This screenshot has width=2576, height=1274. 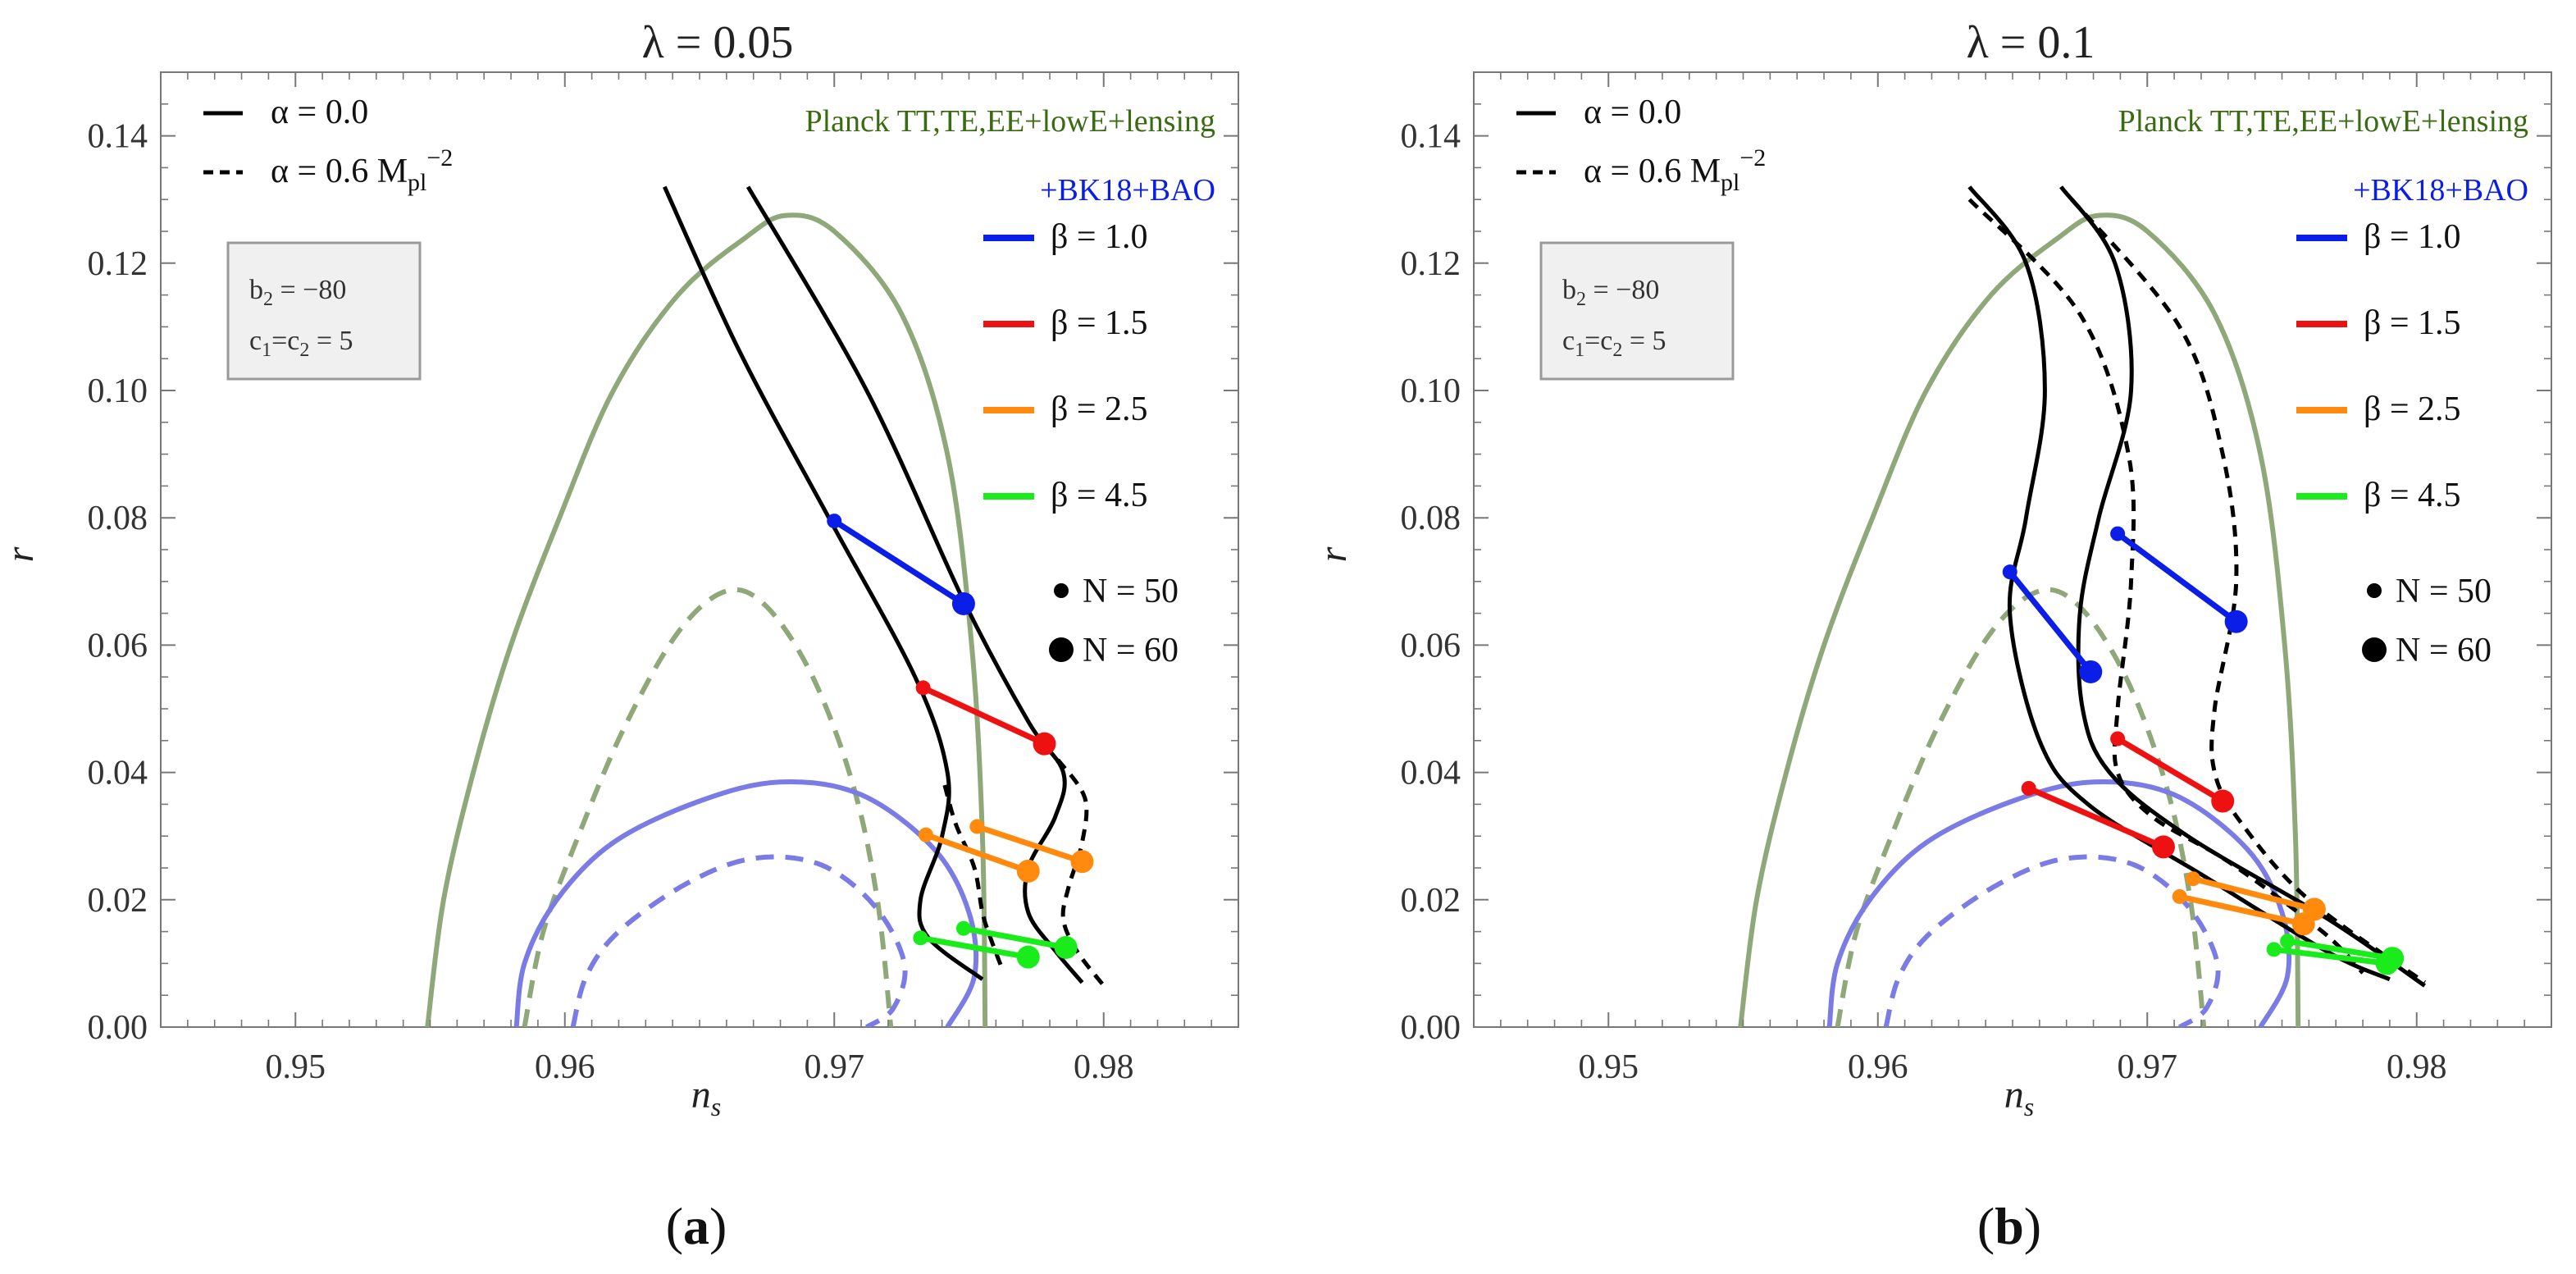 I want to click on curve-dashed-right, so click(x=2248, y=591).